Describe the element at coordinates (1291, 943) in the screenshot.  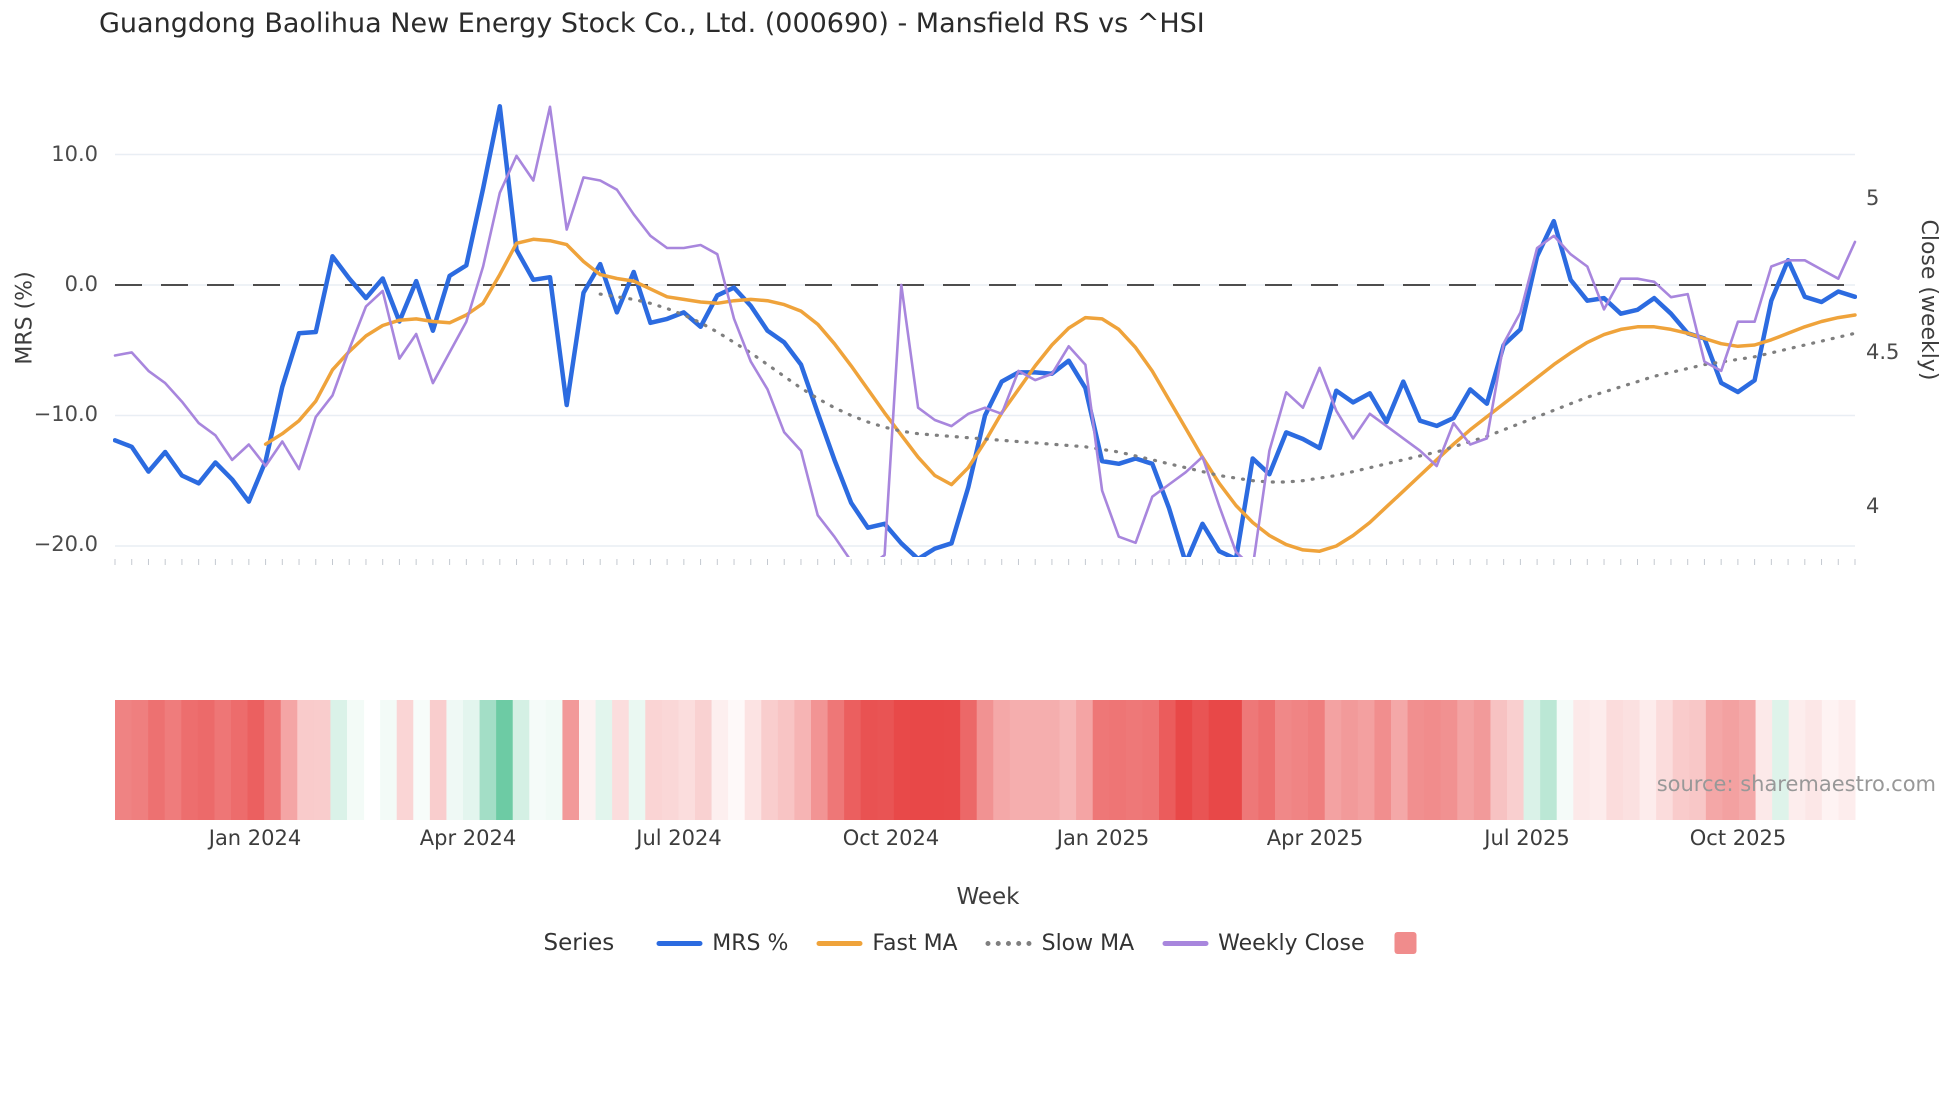
I see `legend-item-label: Weekly Close` at that location.